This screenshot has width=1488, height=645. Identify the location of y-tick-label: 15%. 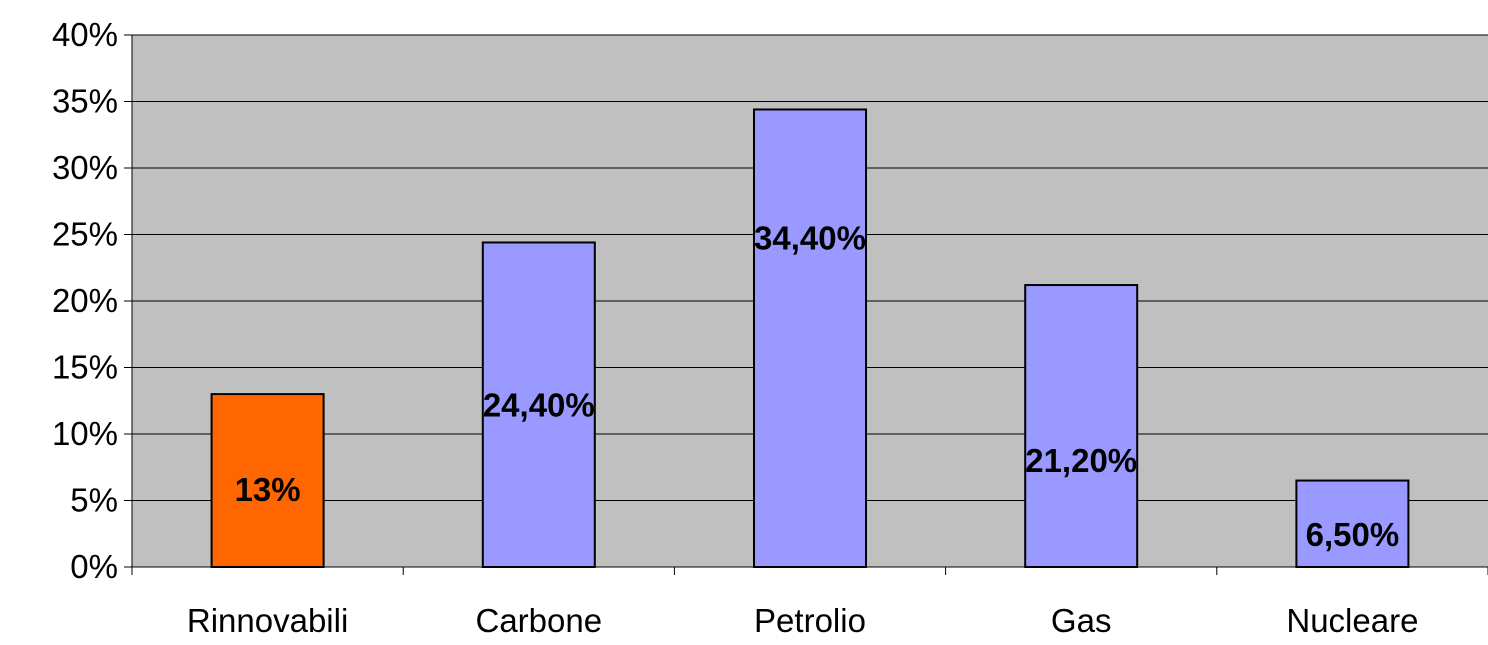
(85, 367).